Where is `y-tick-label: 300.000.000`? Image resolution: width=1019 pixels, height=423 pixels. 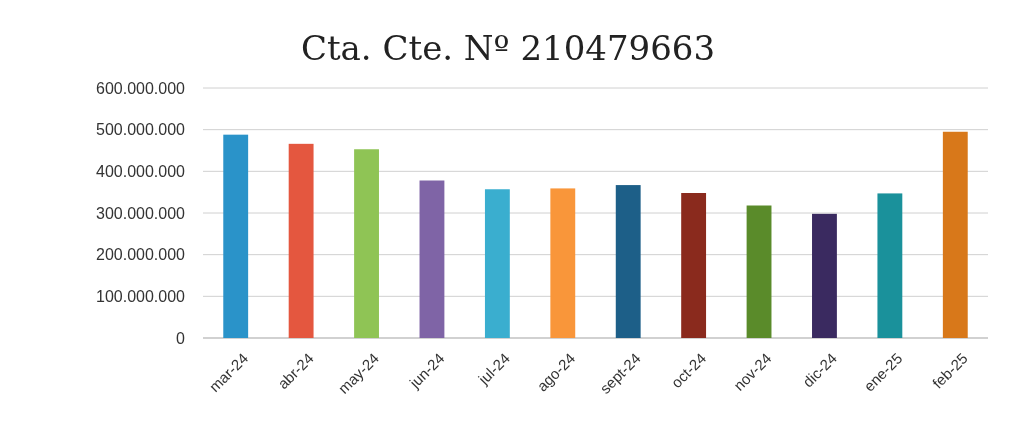
y-tick-label: 300.000.000 is located at coordinates (141, 213).